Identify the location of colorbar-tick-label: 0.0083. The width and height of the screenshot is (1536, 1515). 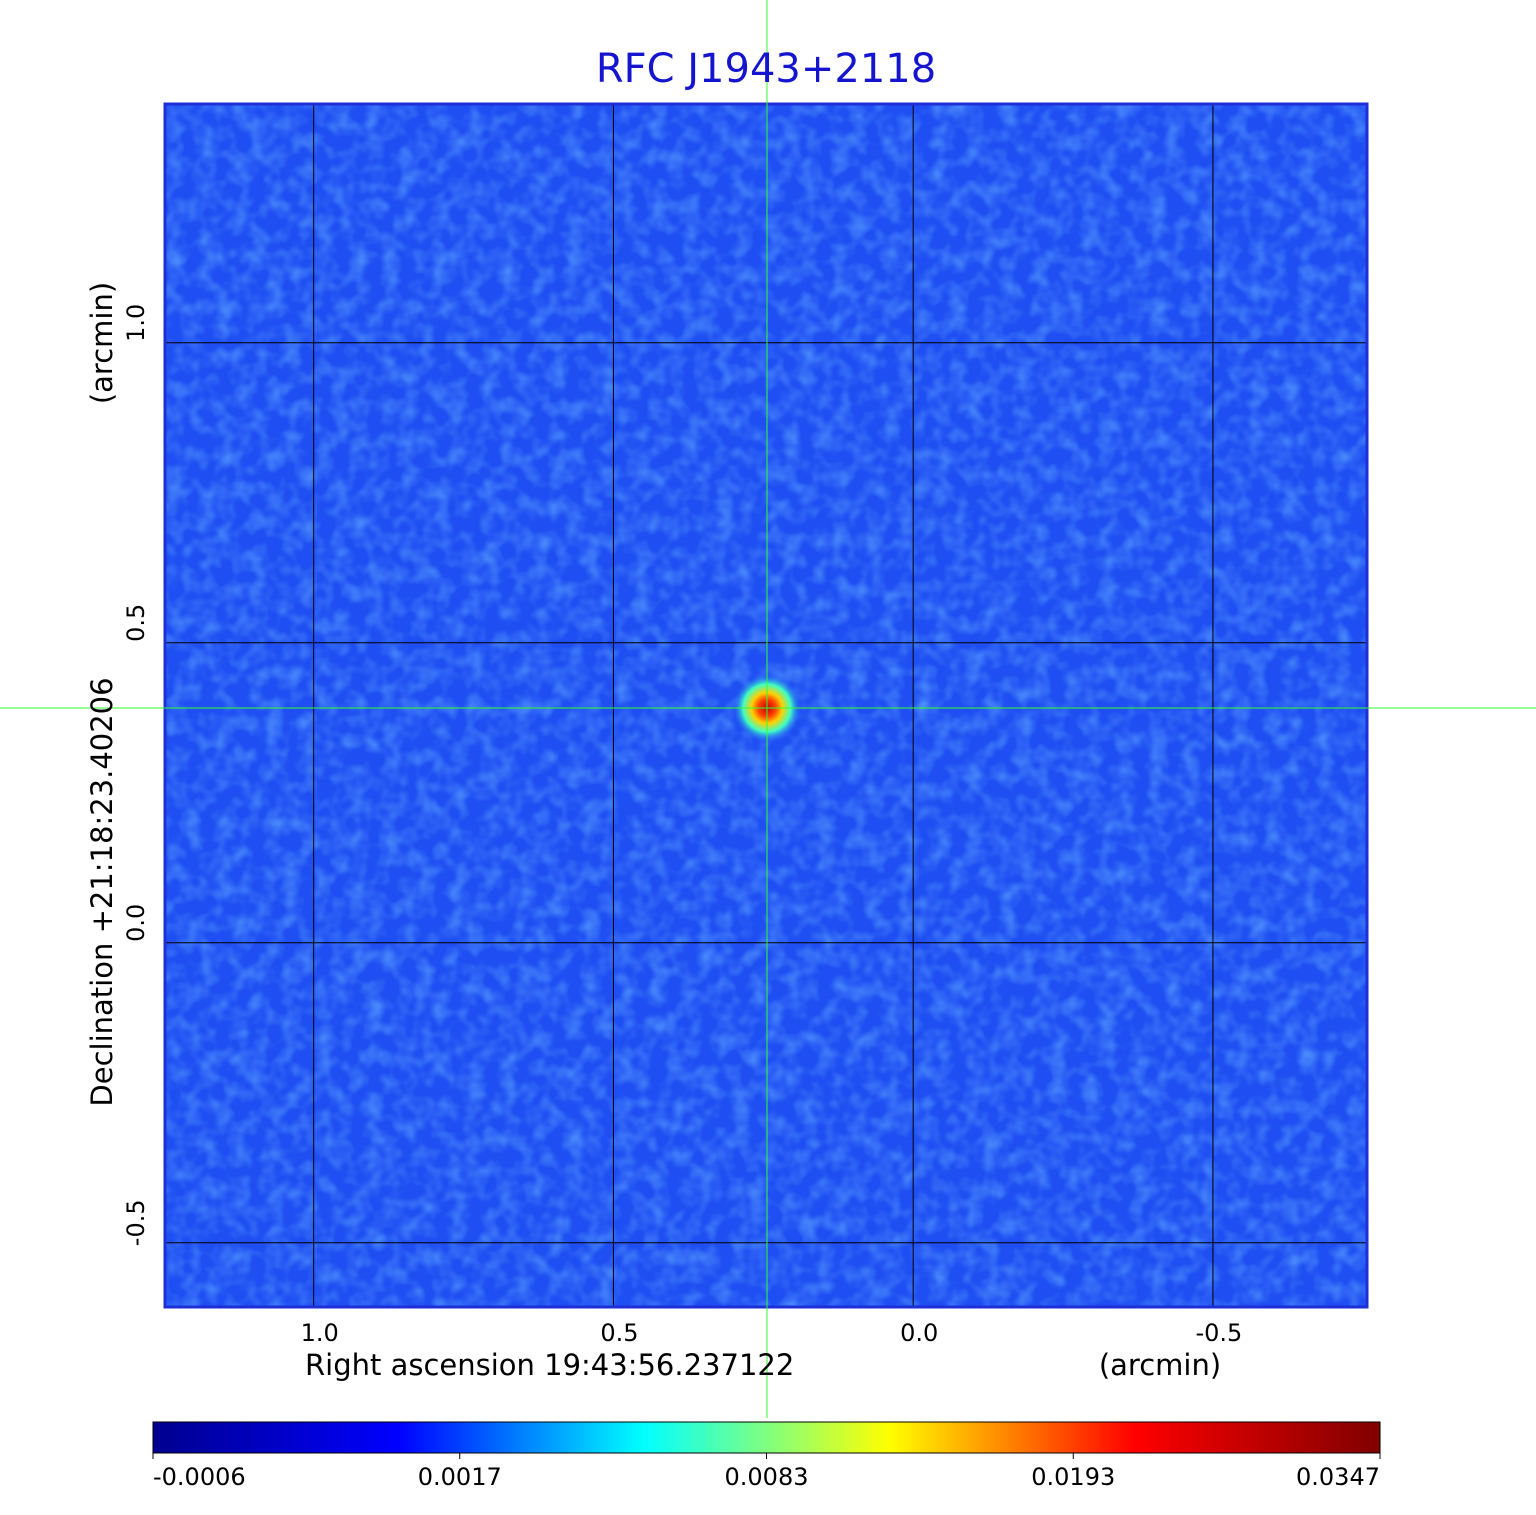
(767, 1477).